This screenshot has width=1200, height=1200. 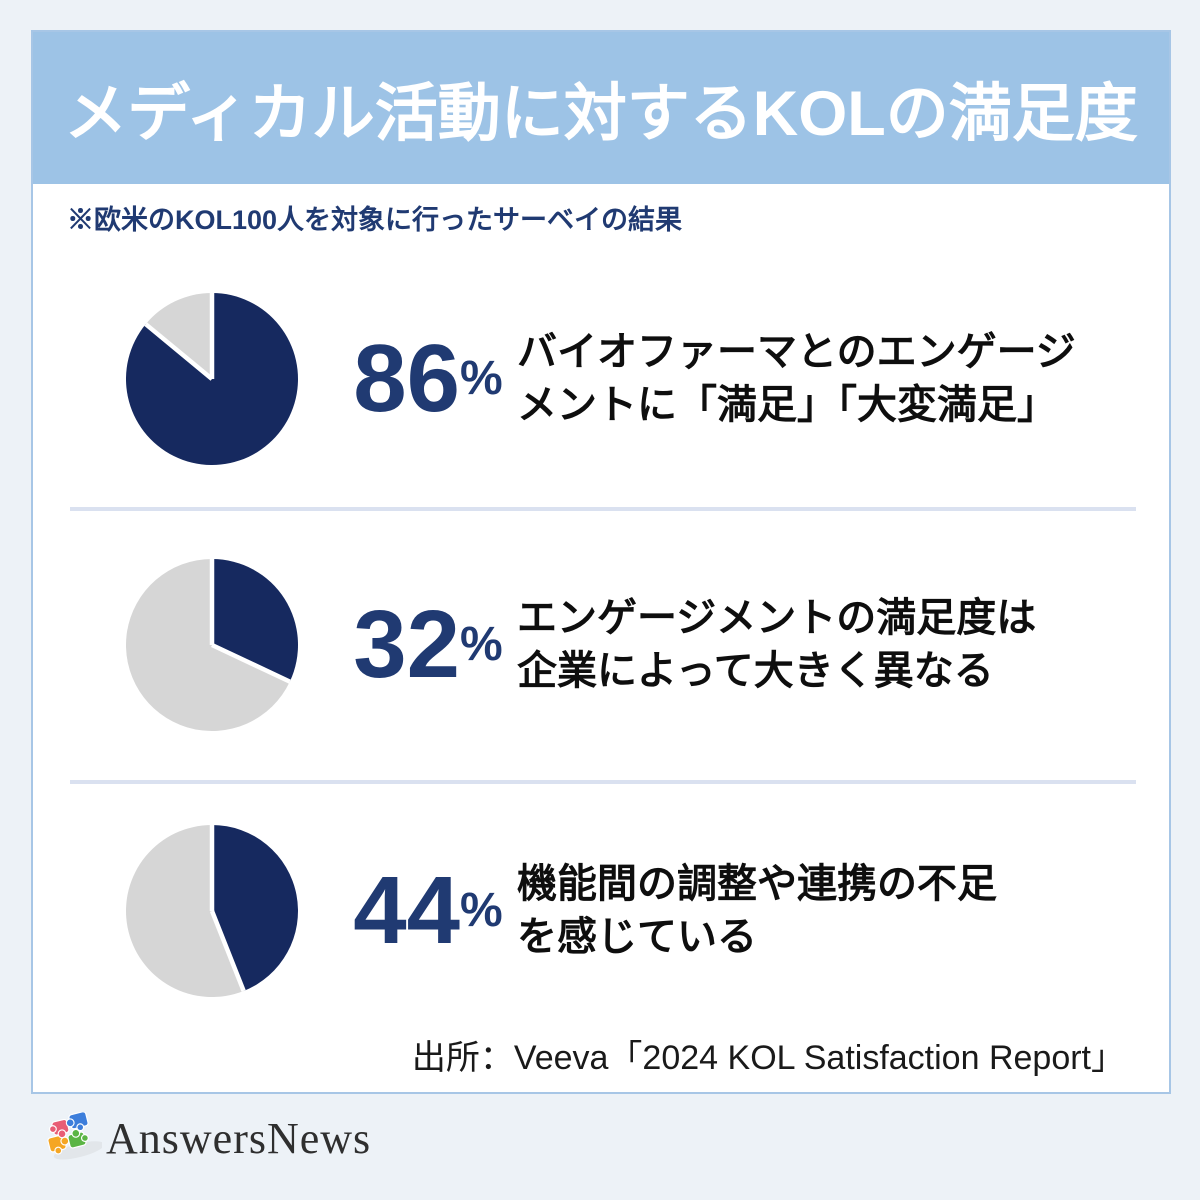 I want to click on stat-row-varies-by-company: 32% エンゲージメントの満足度は 企業によって大きく異なる, so click(x=601, y=645).